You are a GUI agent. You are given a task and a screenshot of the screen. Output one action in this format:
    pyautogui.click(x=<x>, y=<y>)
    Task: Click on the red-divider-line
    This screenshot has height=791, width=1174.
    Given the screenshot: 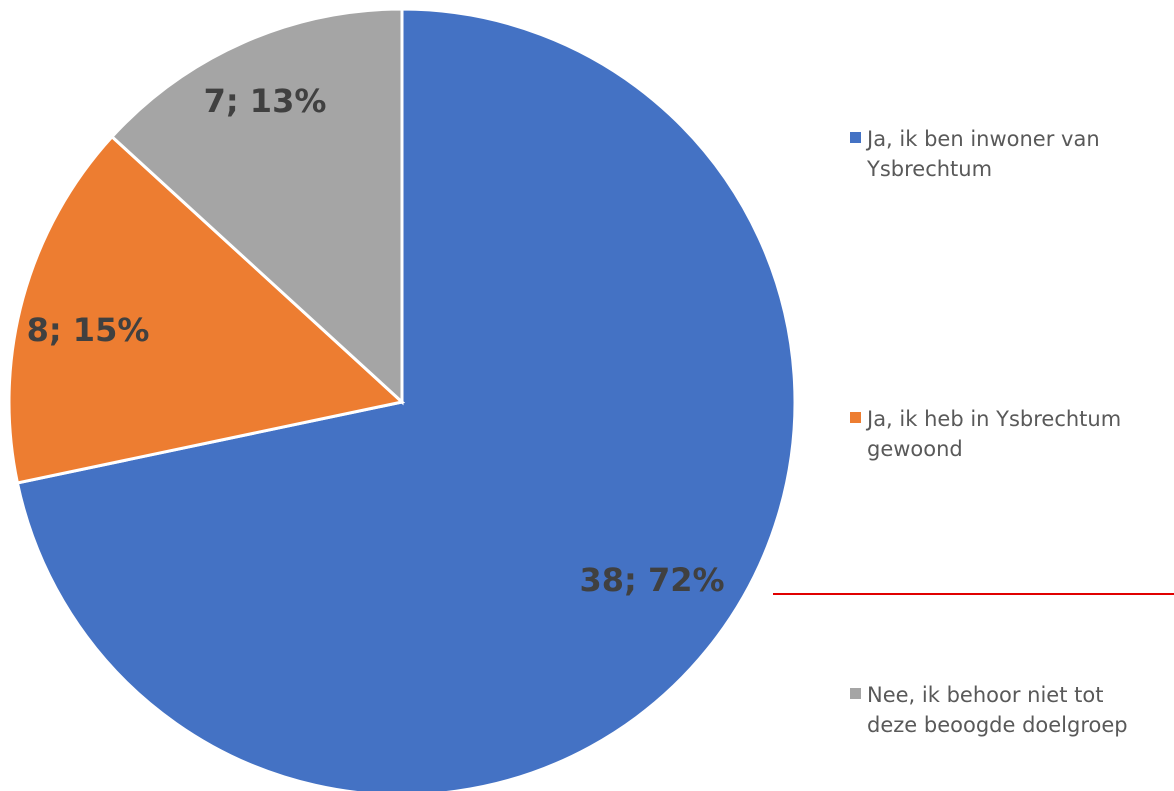 What is the action you would take?
    pyautogui.click(x=973, y=594)
    